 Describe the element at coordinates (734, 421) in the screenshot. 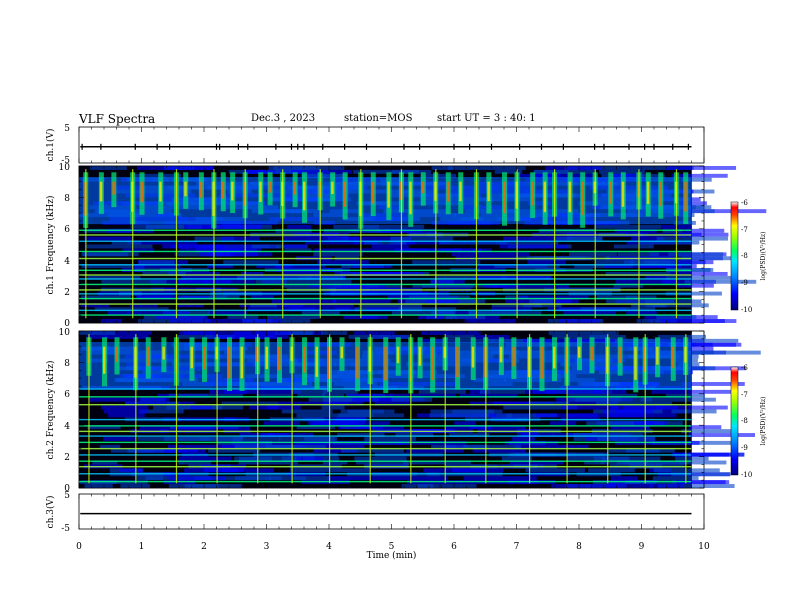

I see `ch2-colorbar` at that location.